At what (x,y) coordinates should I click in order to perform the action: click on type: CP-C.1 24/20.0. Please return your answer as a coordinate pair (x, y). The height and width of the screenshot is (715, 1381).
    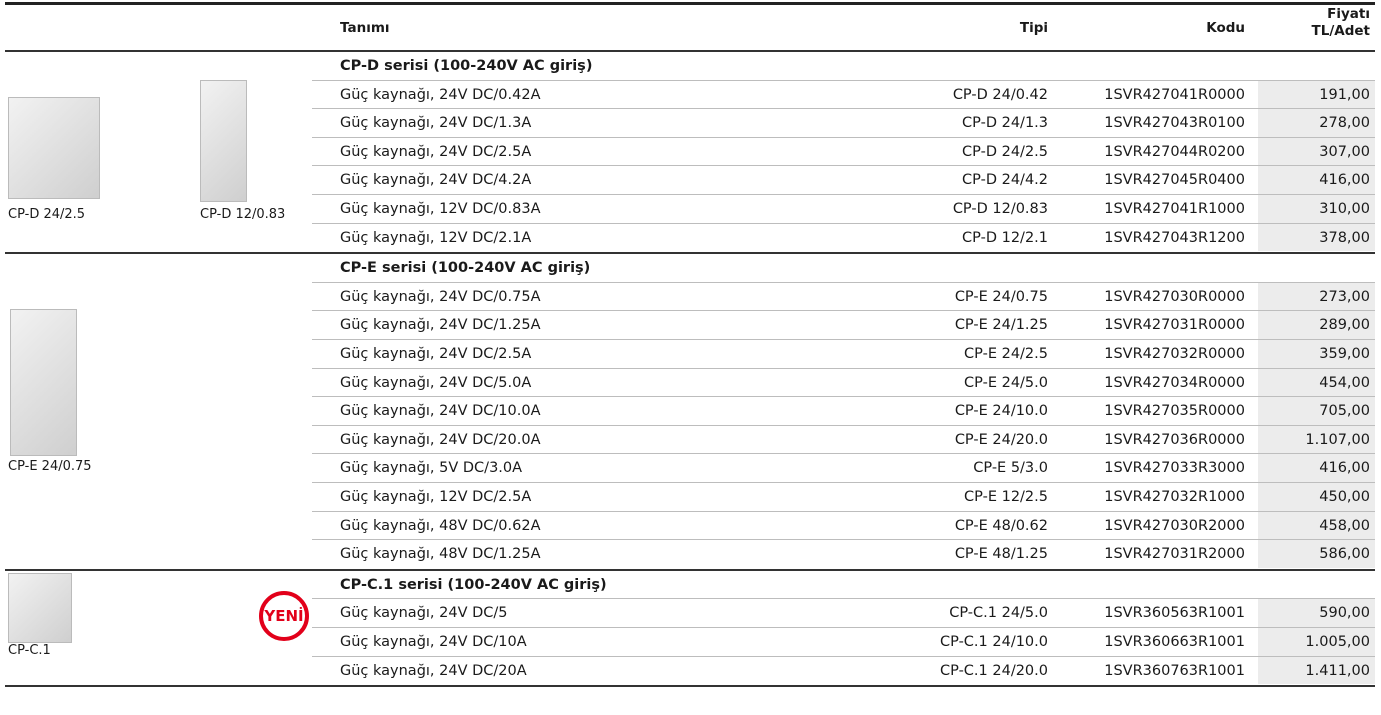
    Looking at the image, I should click on (994, 670).